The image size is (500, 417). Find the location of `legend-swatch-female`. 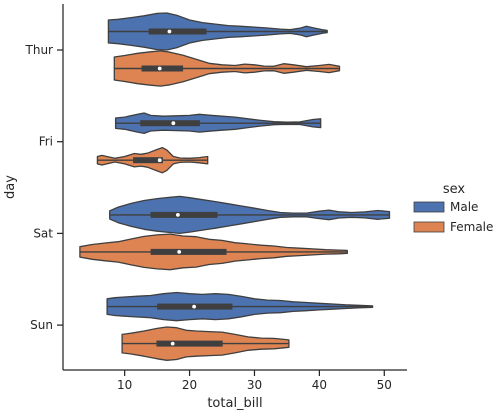

legend-swatch-female is located at coordinates (429, 227).